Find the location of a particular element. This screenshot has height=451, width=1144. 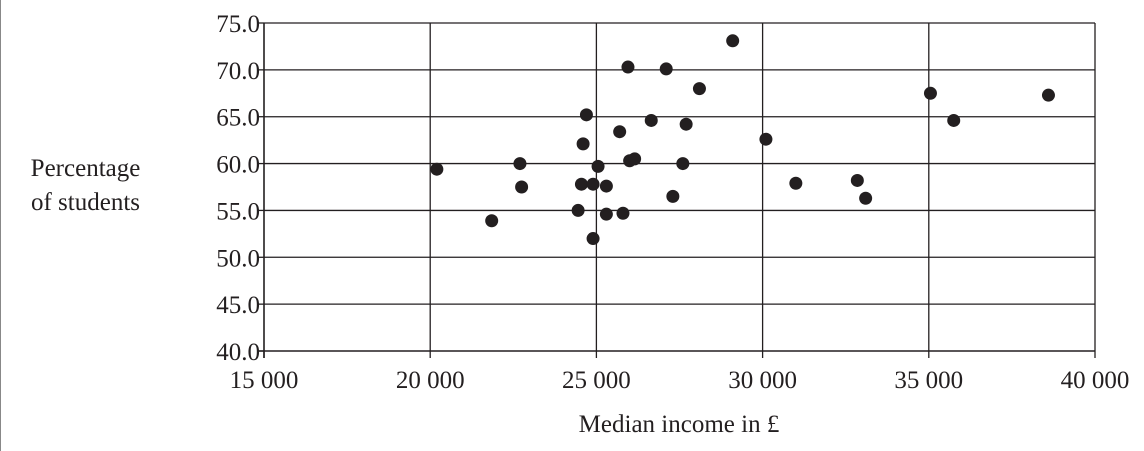

y-axis-label-line-2: of students is located at coordinates (85, 202).